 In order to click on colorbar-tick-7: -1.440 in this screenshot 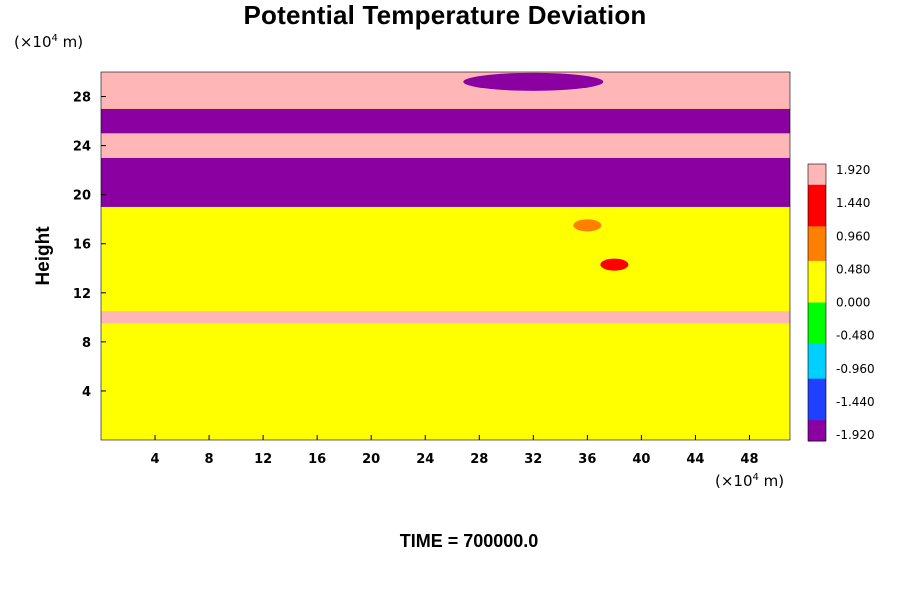, I will do `click(855, 402)`.